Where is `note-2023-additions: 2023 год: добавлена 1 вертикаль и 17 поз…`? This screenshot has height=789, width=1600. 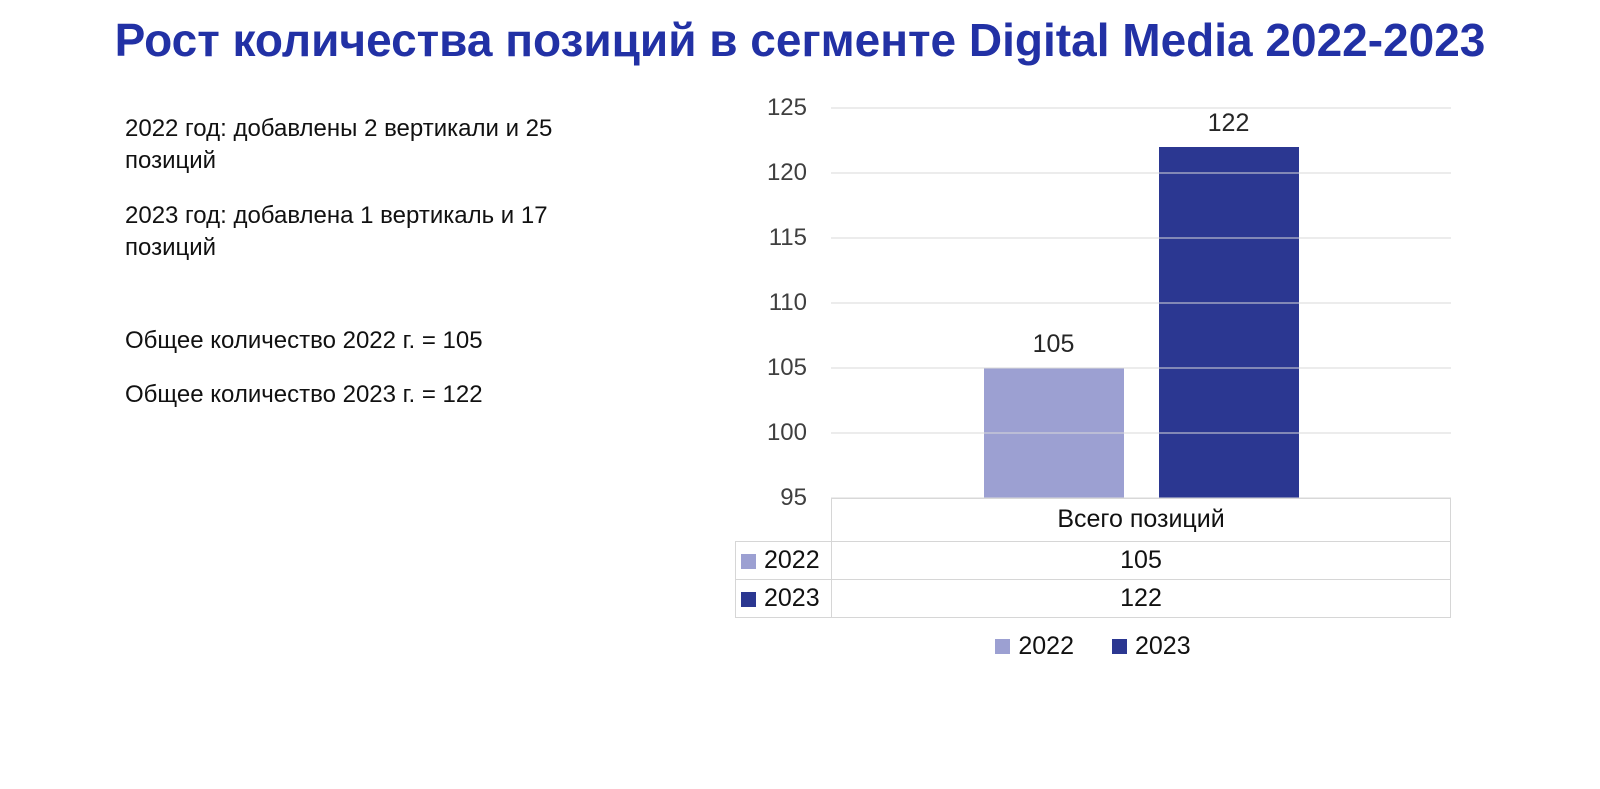
note-2023-additions: 2023 год: добавлена 1 вертикаль и 17 поз… is located at coordinates (336, 231).